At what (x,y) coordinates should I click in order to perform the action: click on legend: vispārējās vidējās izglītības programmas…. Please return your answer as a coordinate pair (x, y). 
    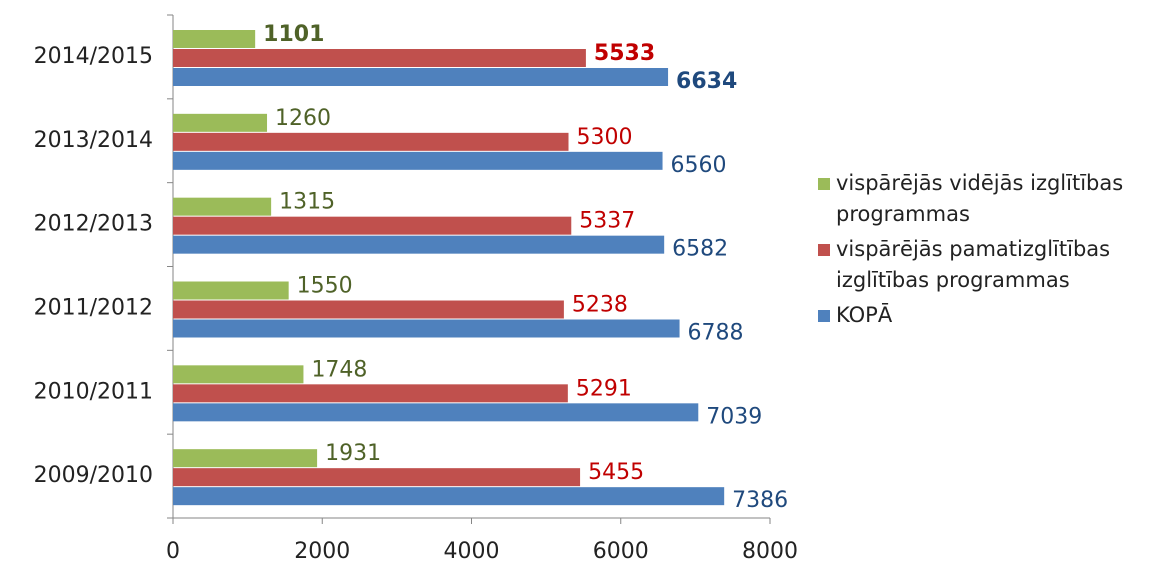
    Looking at the image, I should click on (993, 251).